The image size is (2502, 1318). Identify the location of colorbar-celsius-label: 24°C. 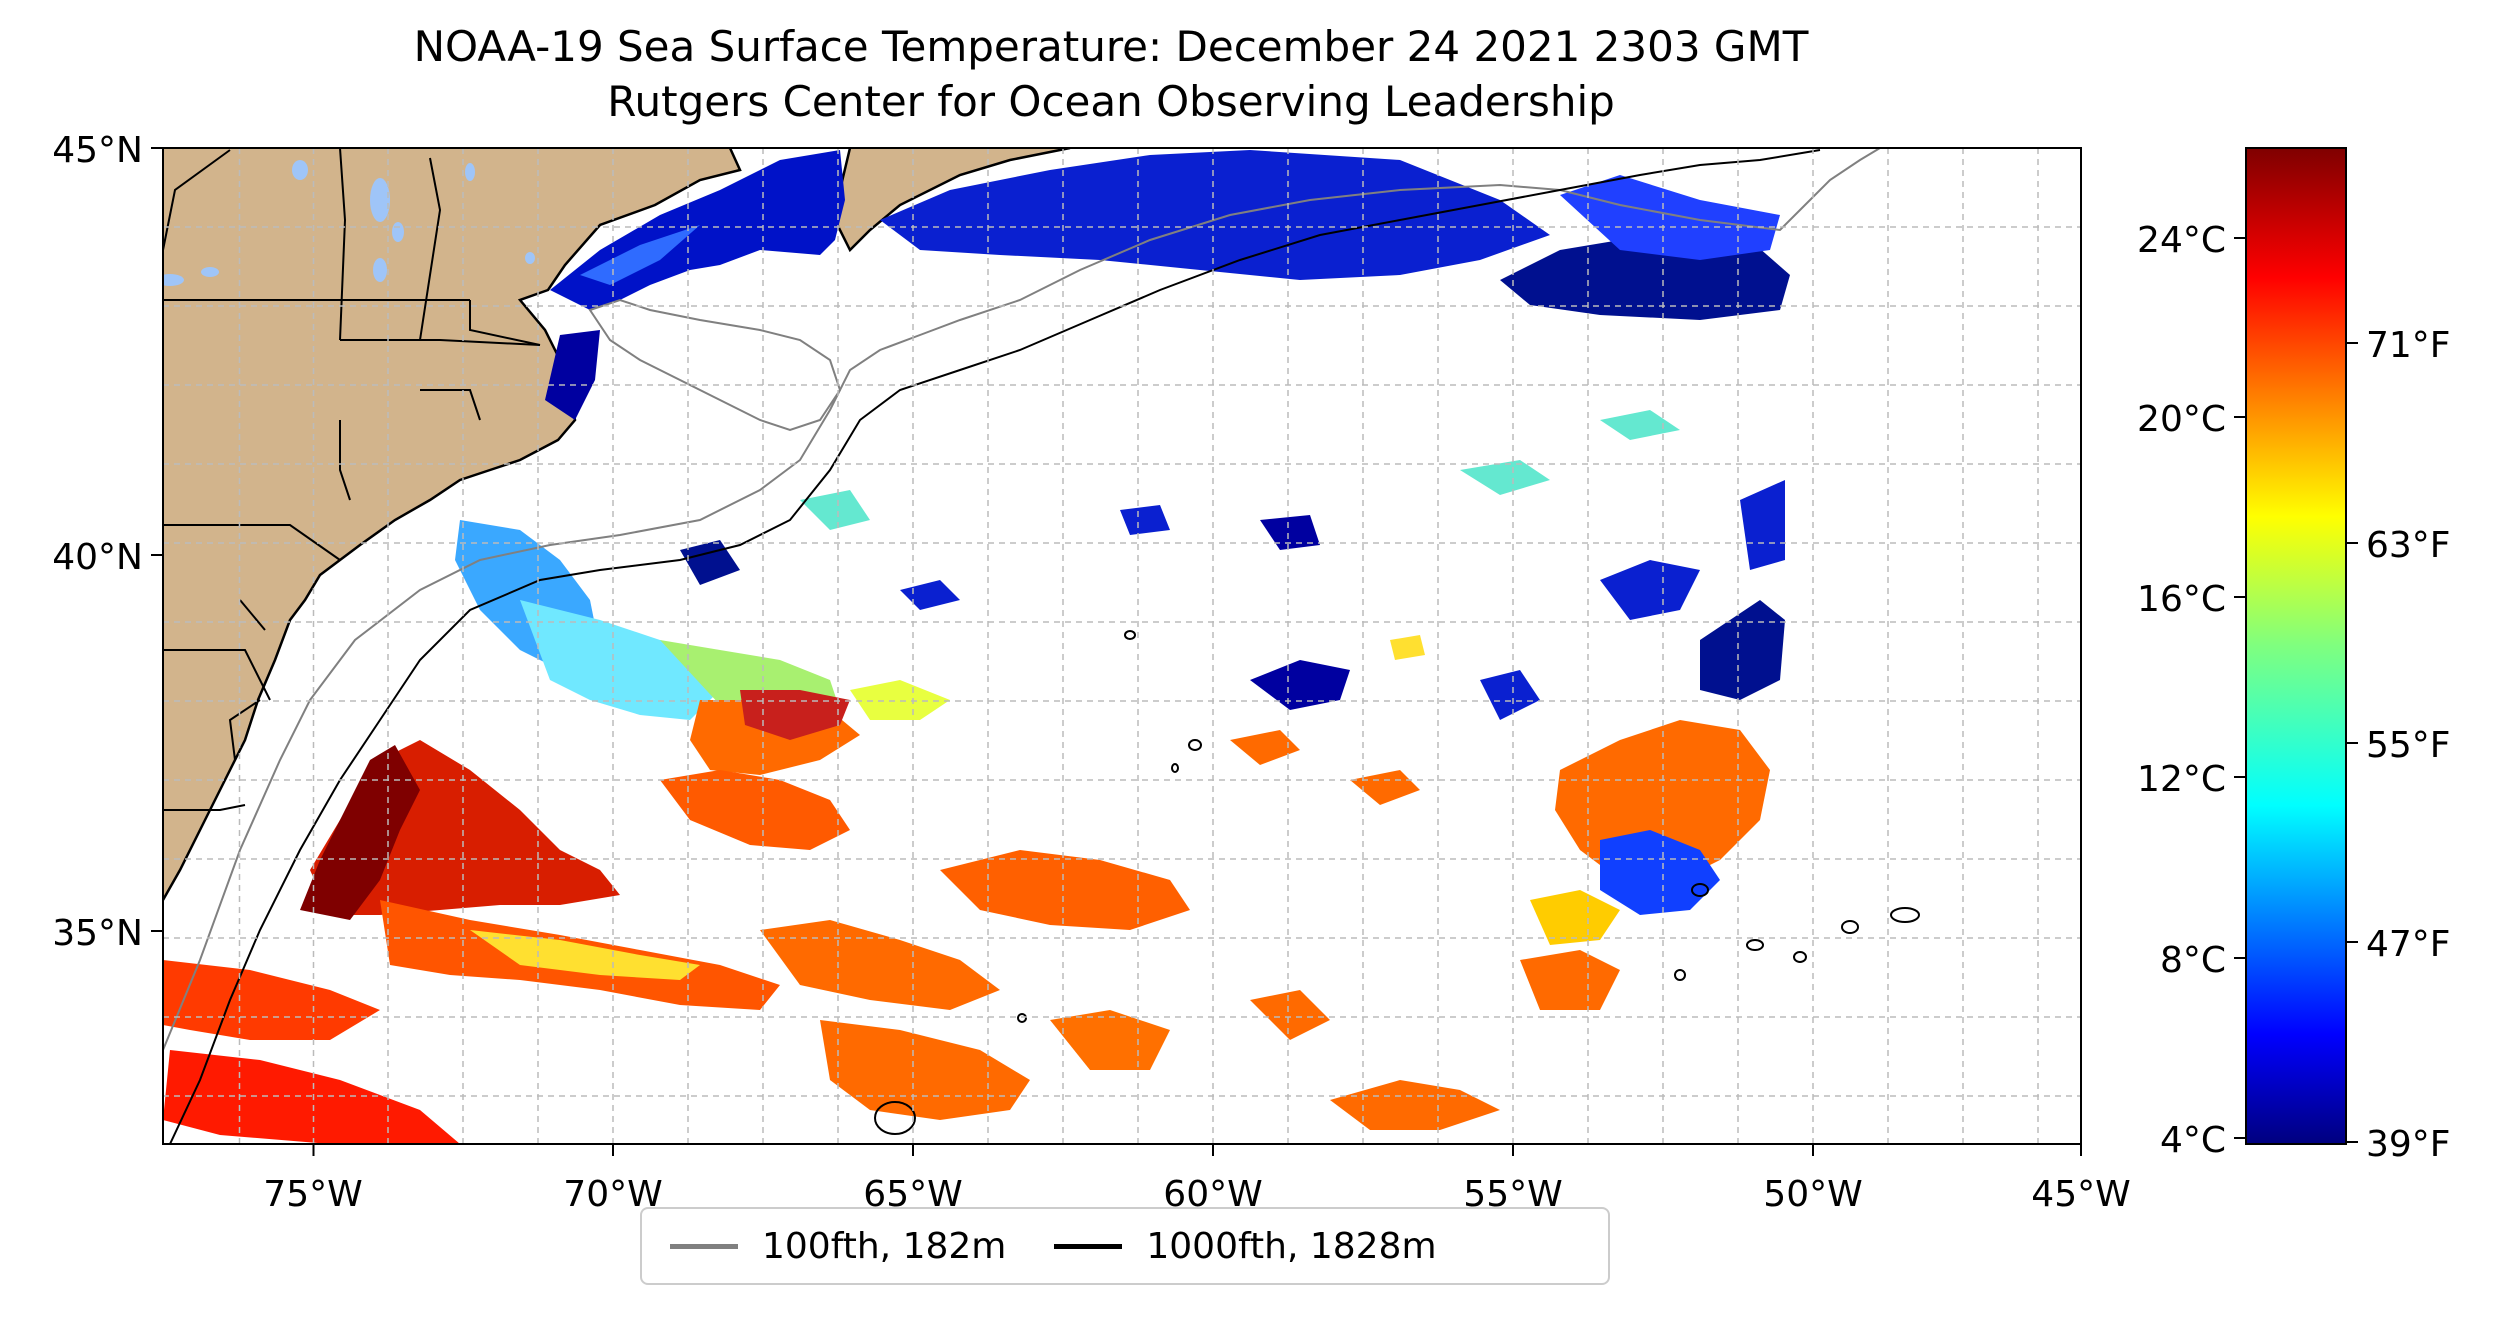
(2181, 240).